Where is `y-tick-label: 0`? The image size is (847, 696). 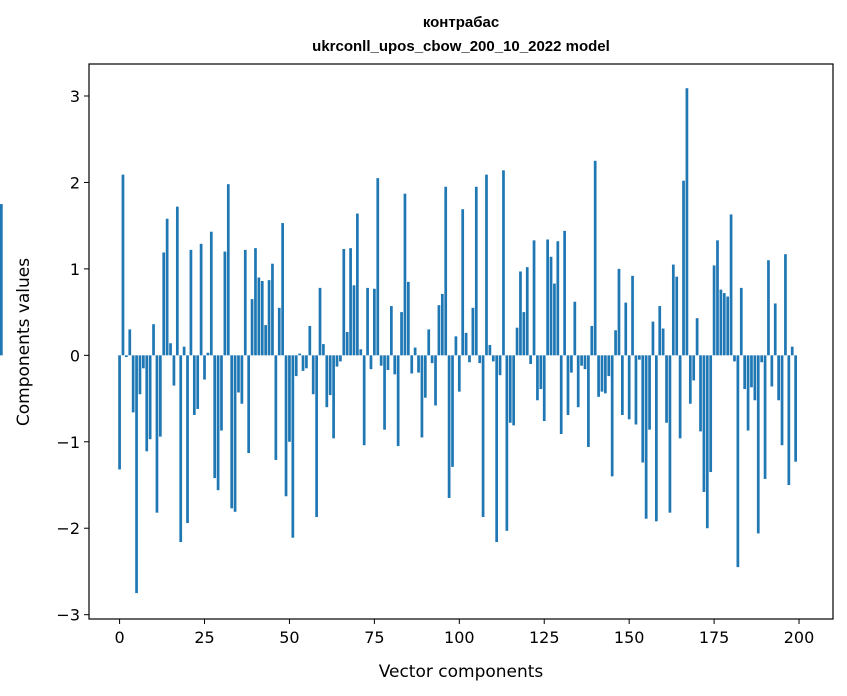 y-tick-label: 0 is located at coordinates (75, 355).